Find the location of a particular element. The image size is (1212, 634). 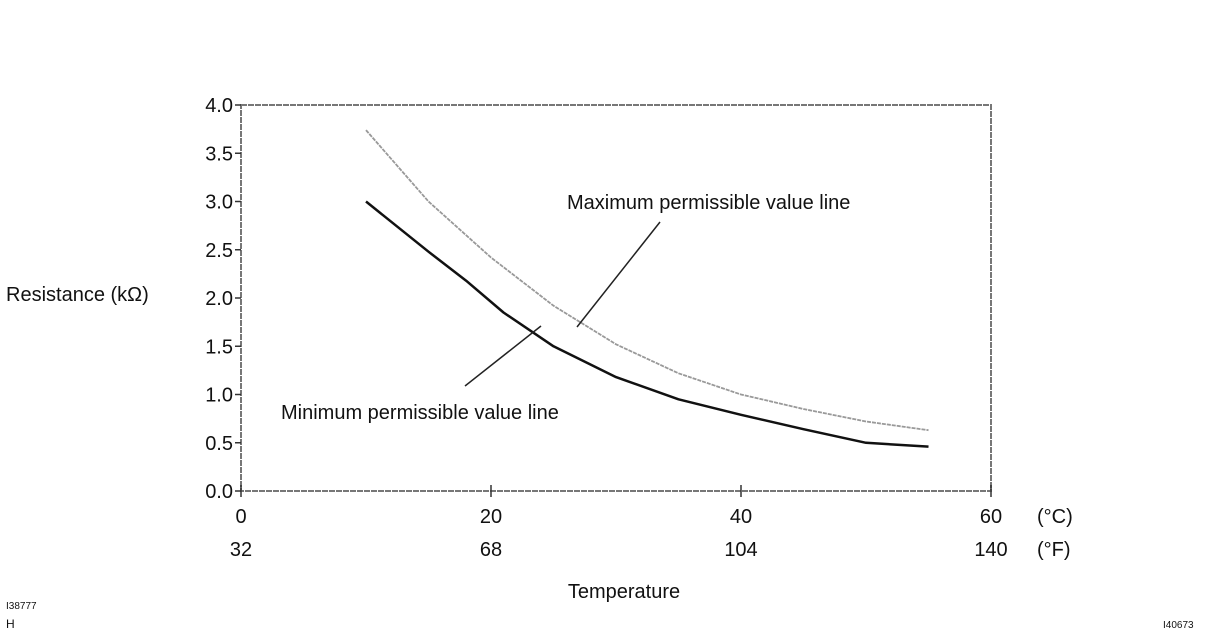

x-tick-label-f: 104 is located at coordinates (740, 550).